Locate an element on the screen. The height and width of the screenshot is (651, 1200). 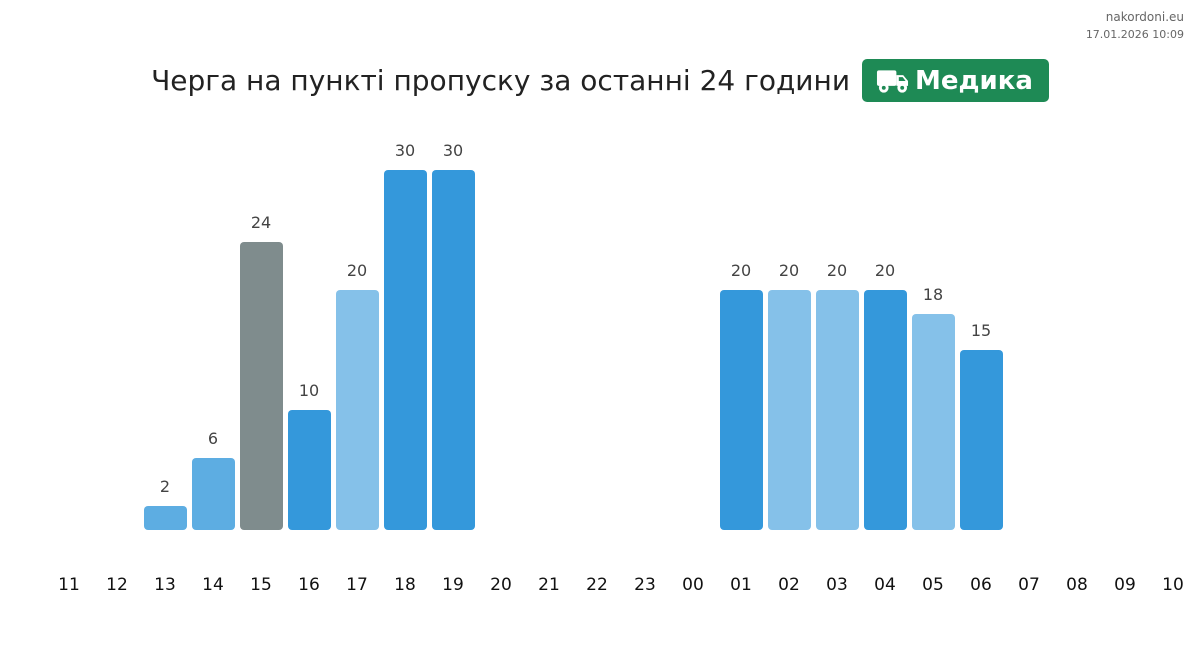
x-tick-label: 22 is located at coordinates (597, 585).